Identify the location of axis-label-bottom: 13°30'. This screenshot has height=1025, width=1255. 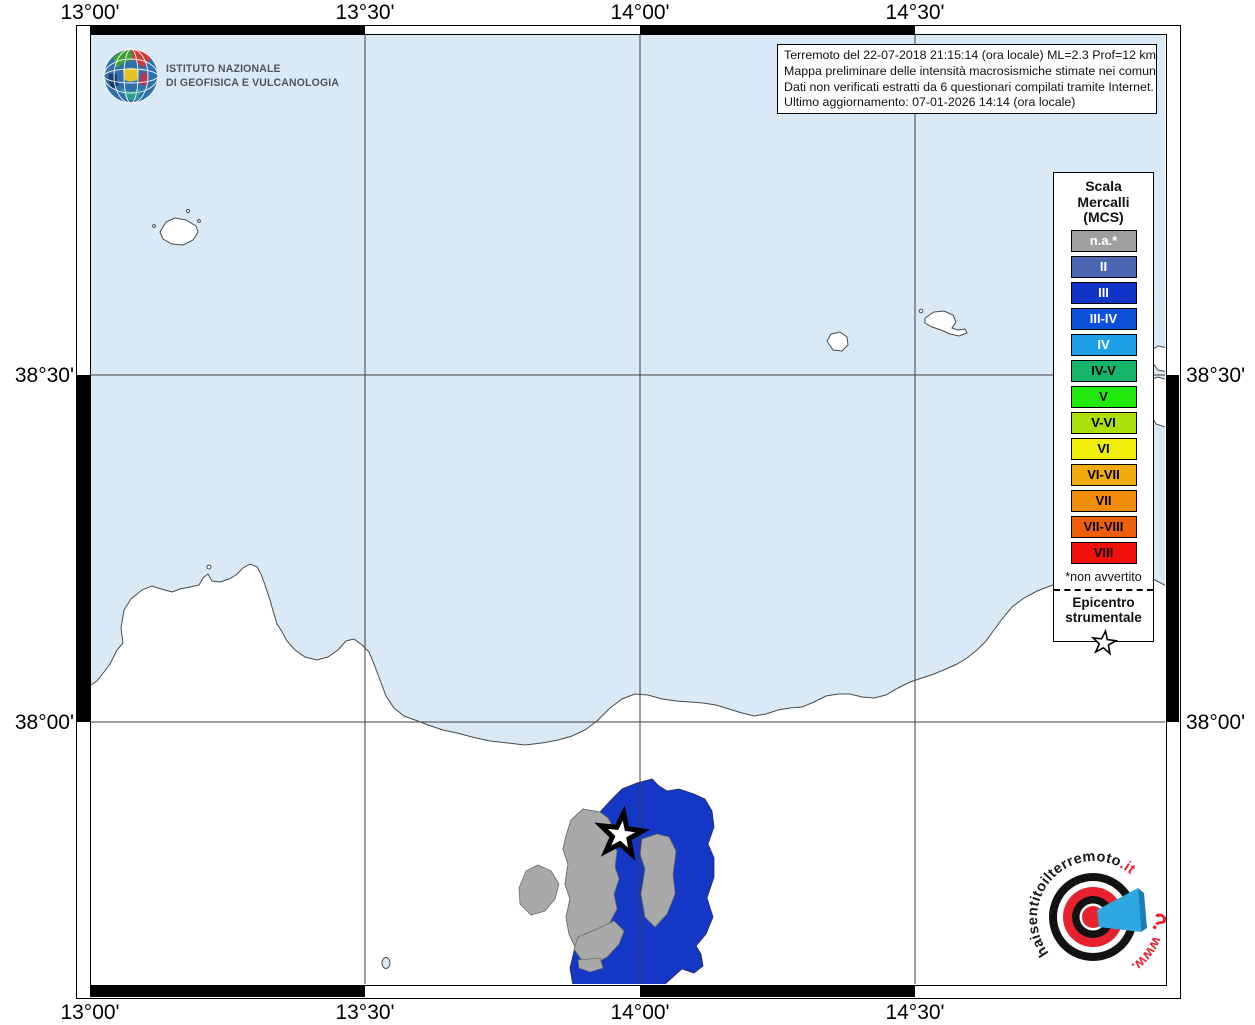
(365, 1012).